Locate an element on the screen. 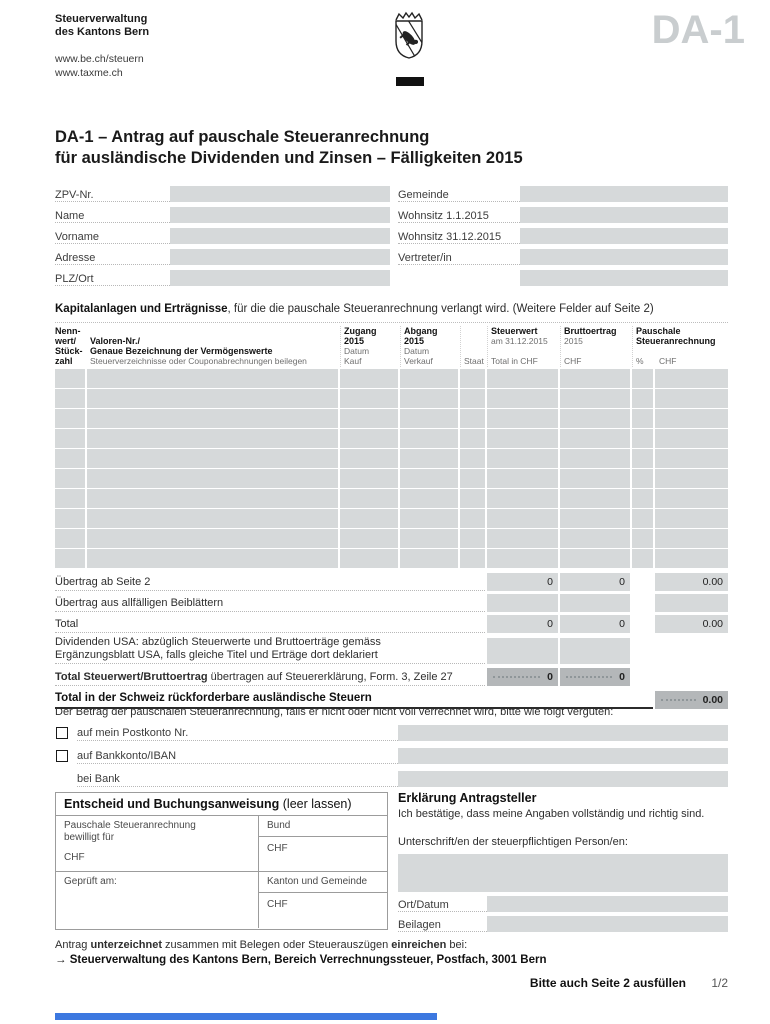 The height and width of the screenshot is (1024, 770). uebertrag-beiblaetter-pauschale is located at coordinates (691, 603).